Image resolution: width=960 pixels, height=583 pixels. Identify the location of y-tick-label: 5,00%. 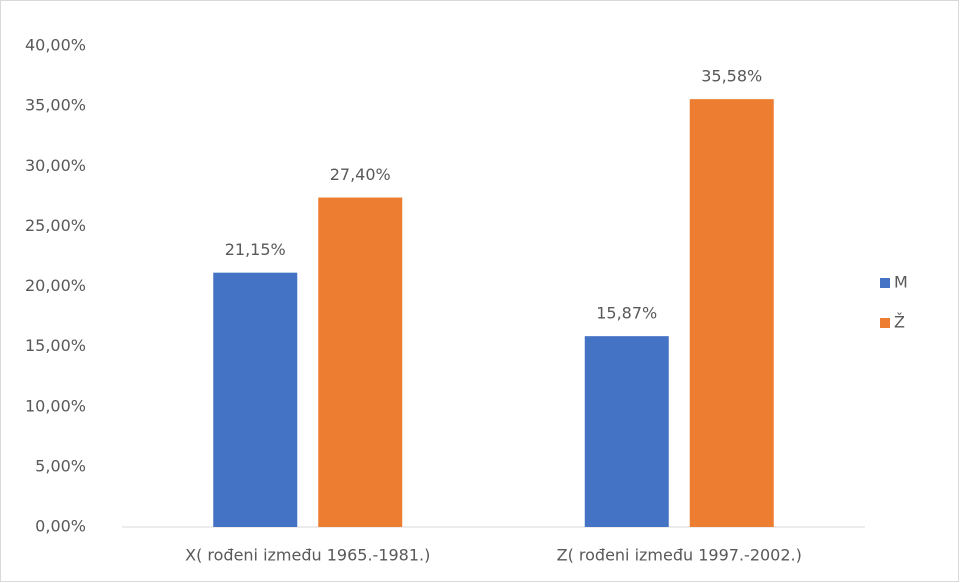
(60, 465).